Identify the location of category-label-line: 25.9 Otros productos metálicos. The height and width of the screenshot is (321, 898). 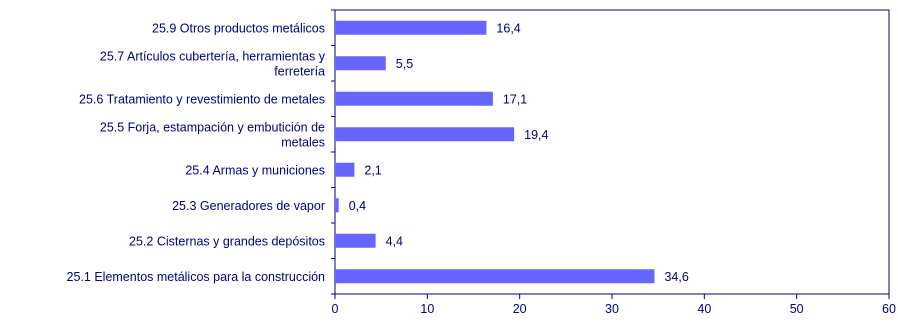
(238, 28).